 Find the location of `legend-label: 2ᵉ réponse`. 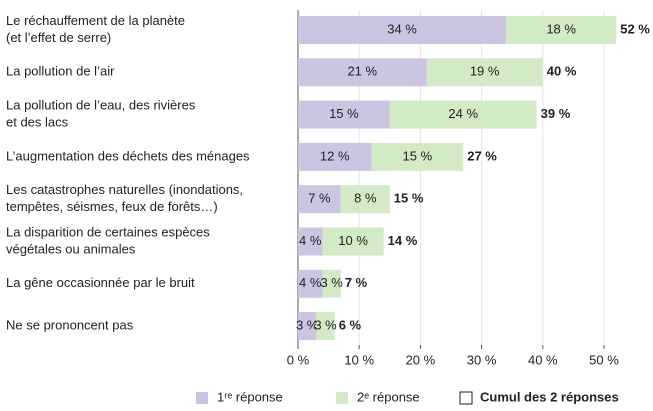

legend-label: 2ᵉ réponse is located at coordinates (388, 396).